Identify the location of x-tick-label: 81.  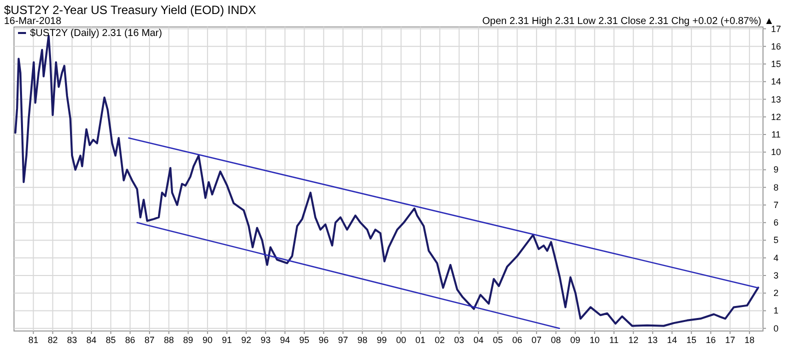
(33, 340).